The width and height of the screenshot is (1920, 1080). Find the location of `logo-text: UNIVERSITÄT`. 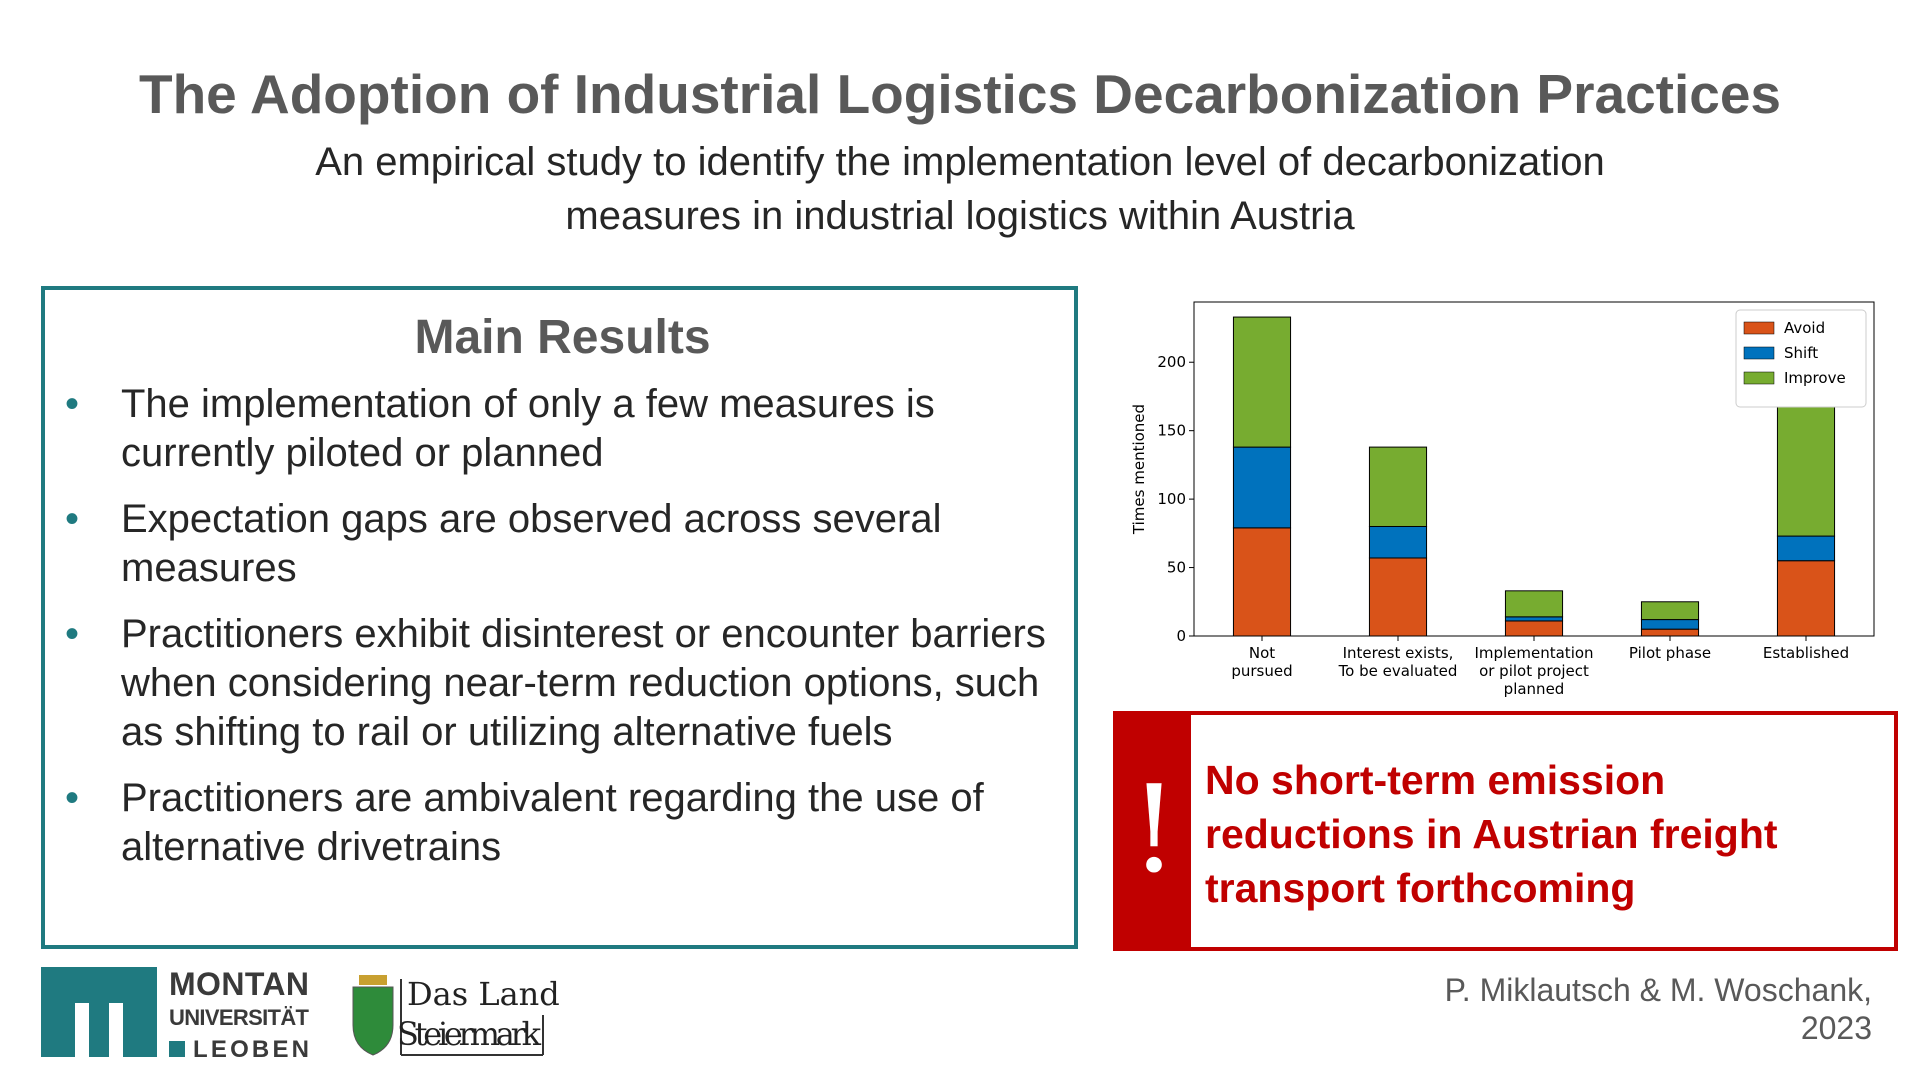

logo-text: UNIVERSITÄT is located at coordinates (239, 1017).